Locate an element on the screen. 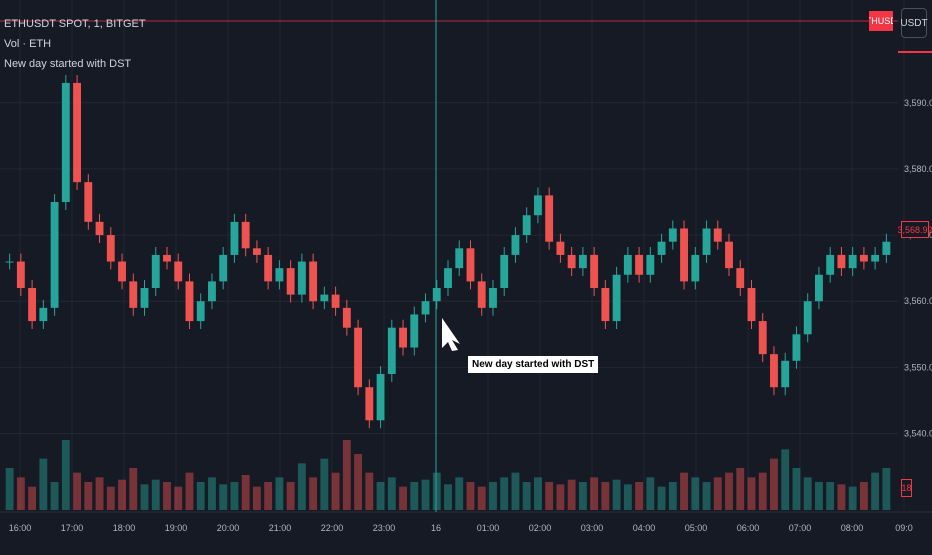 The image size is (932, 555). indicator-legend: New day started with DST is located at coordinates (68, 64).